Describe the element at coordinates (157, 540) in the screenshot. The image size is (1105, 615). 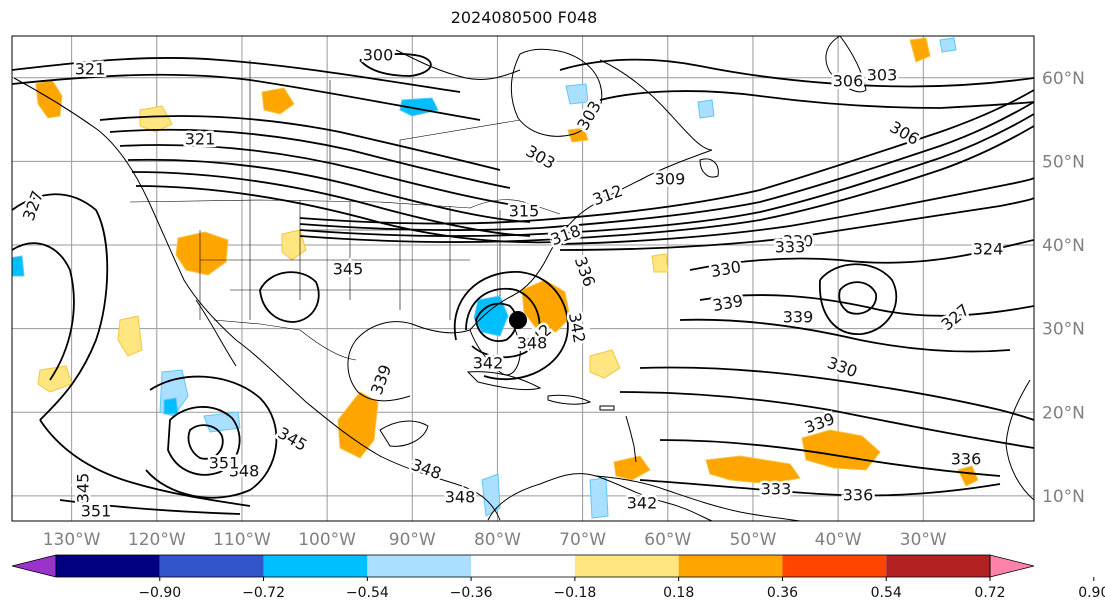
I see `longitude-tick-label: 120°W` at that location.